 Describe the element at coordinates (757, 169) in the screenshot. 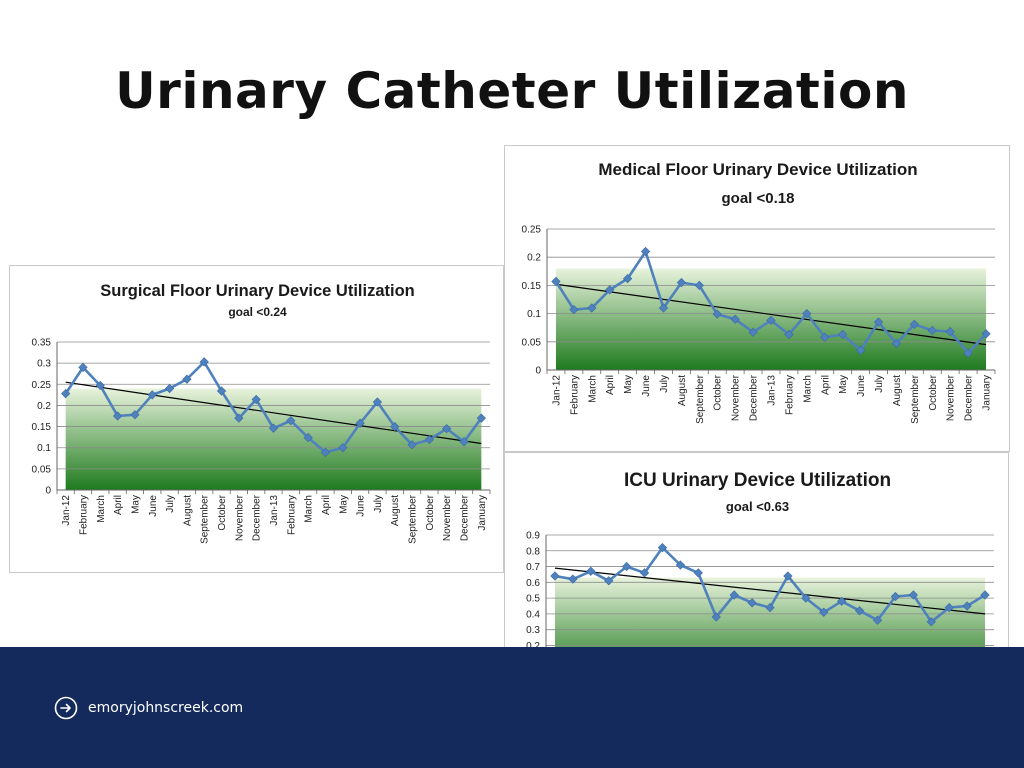

I see `medical-chart-title: Medical Floor Urinary Device Utilization` at that location.